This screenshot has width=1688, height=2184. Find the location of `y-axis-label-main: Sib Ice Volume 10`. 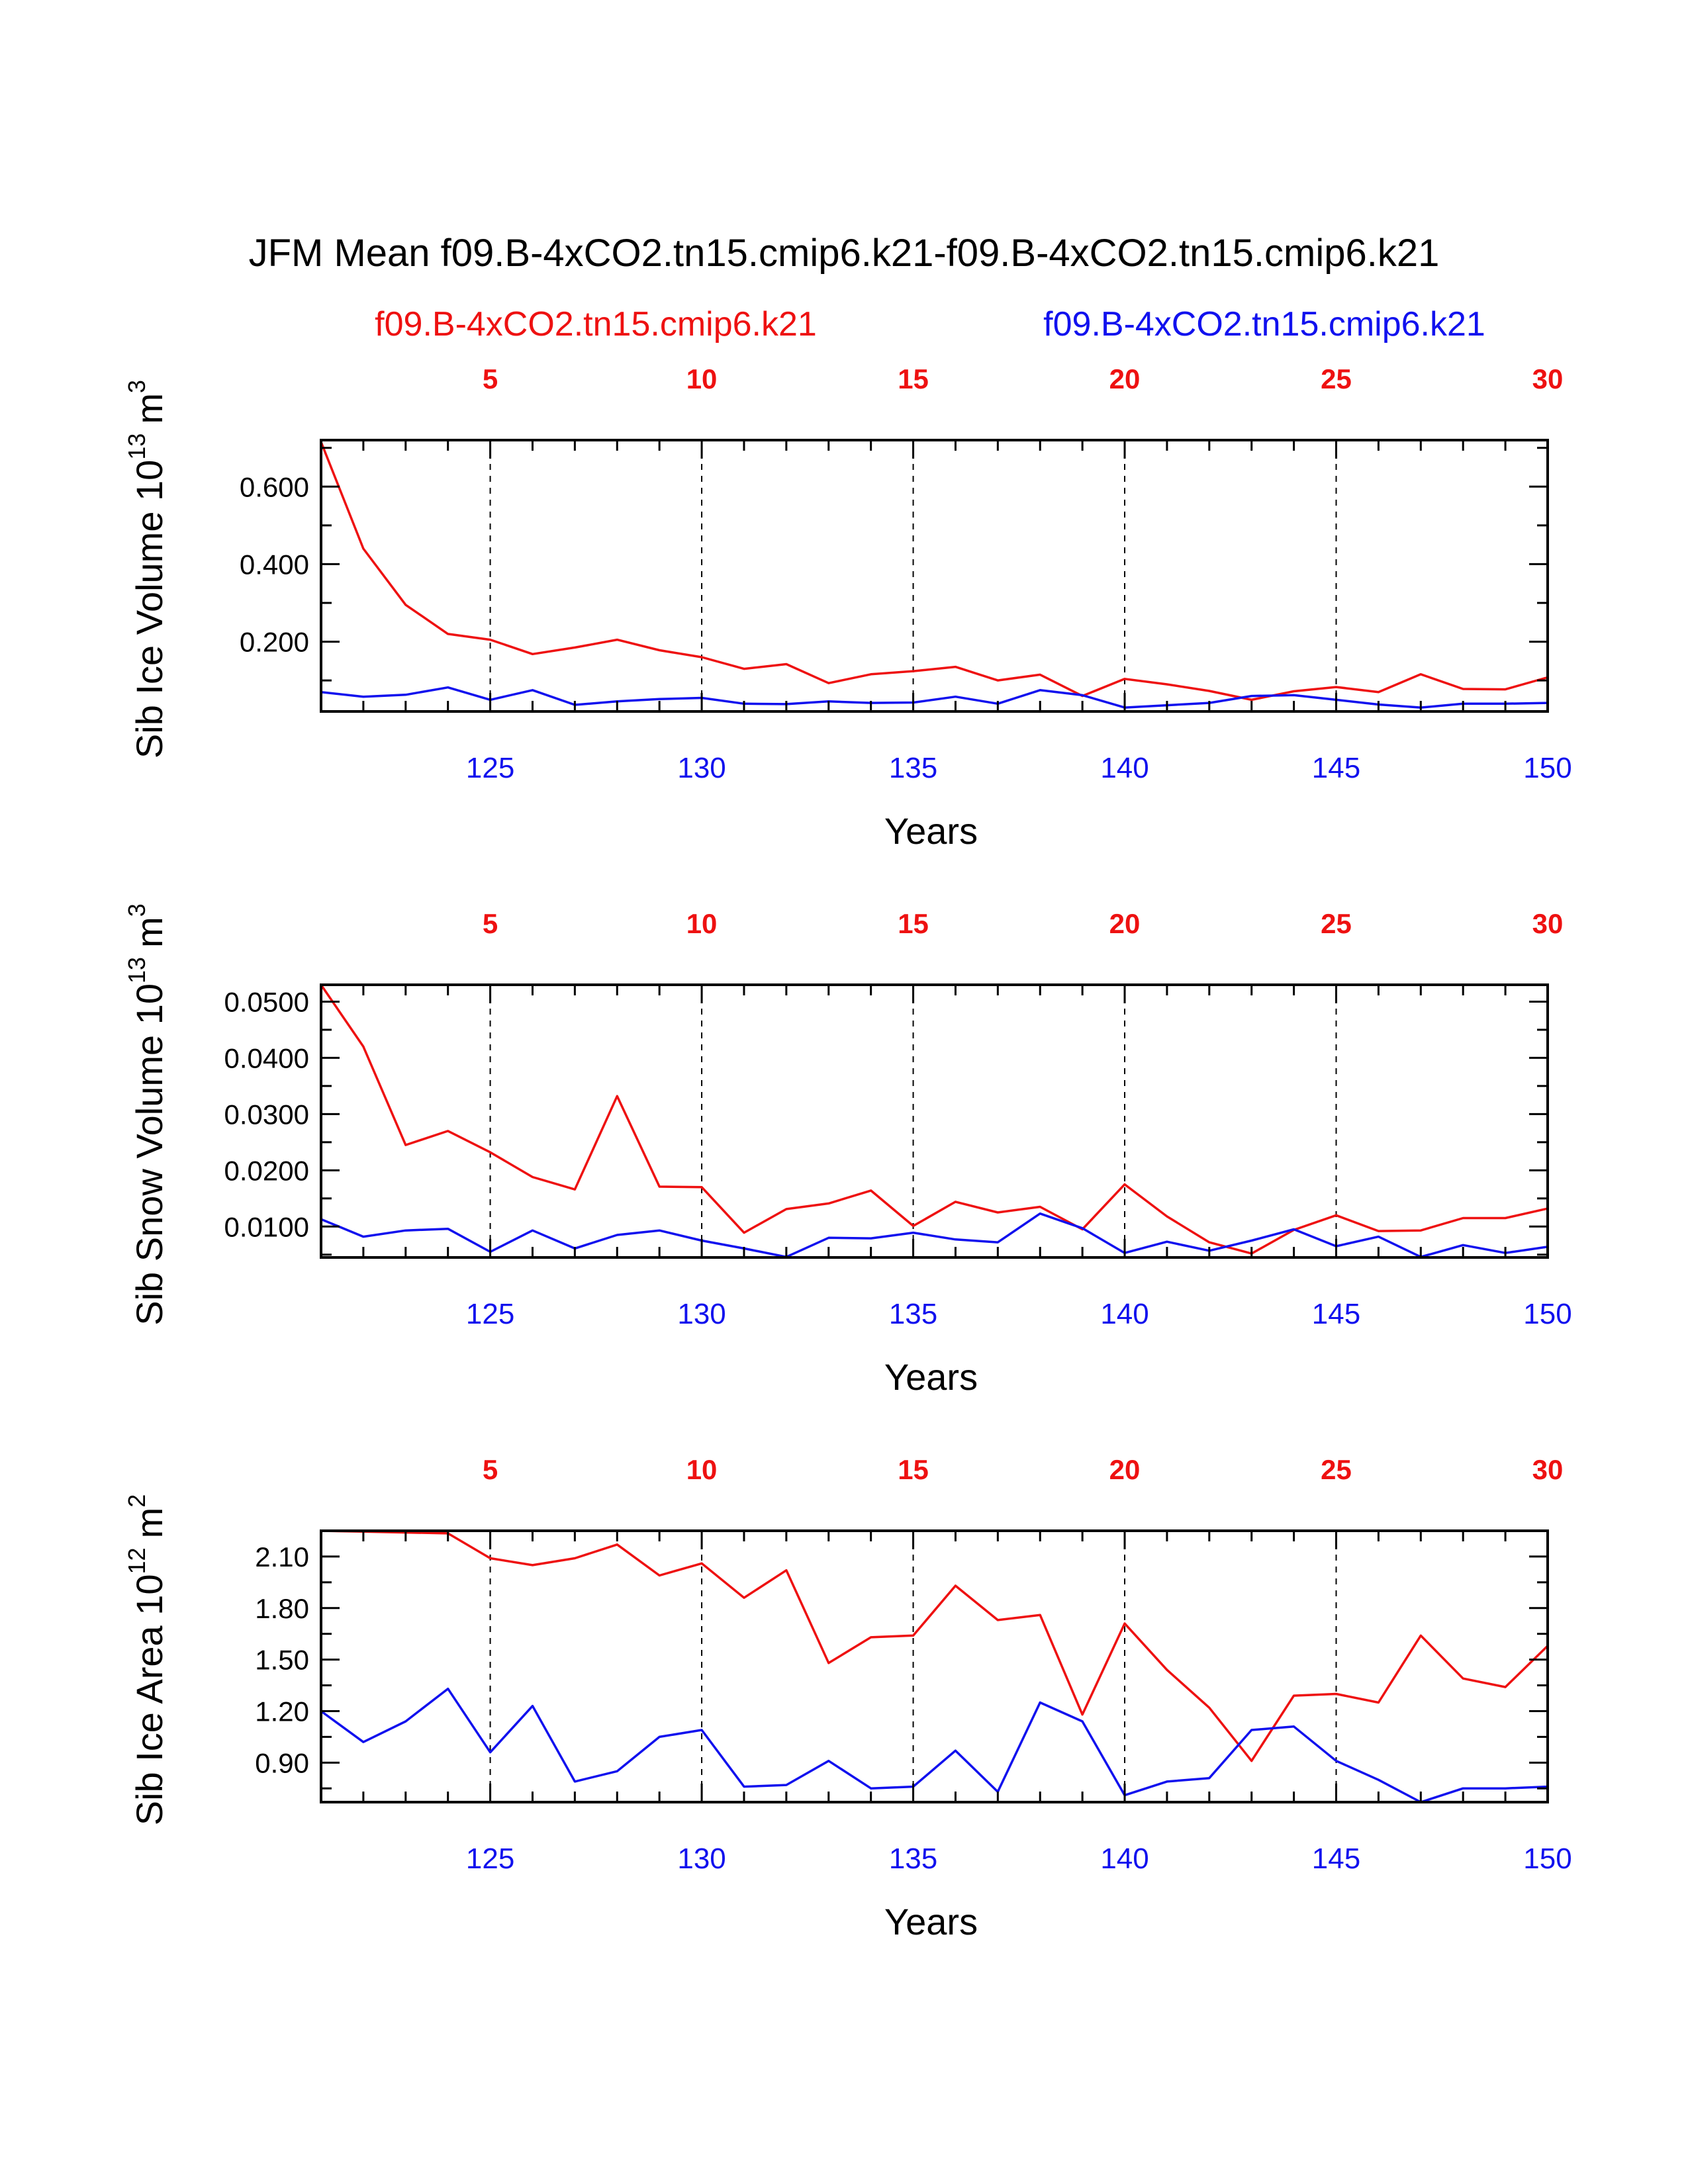

y-axis-label-main: Sib Ice Volume 10 is located at coordinates (149, 609).